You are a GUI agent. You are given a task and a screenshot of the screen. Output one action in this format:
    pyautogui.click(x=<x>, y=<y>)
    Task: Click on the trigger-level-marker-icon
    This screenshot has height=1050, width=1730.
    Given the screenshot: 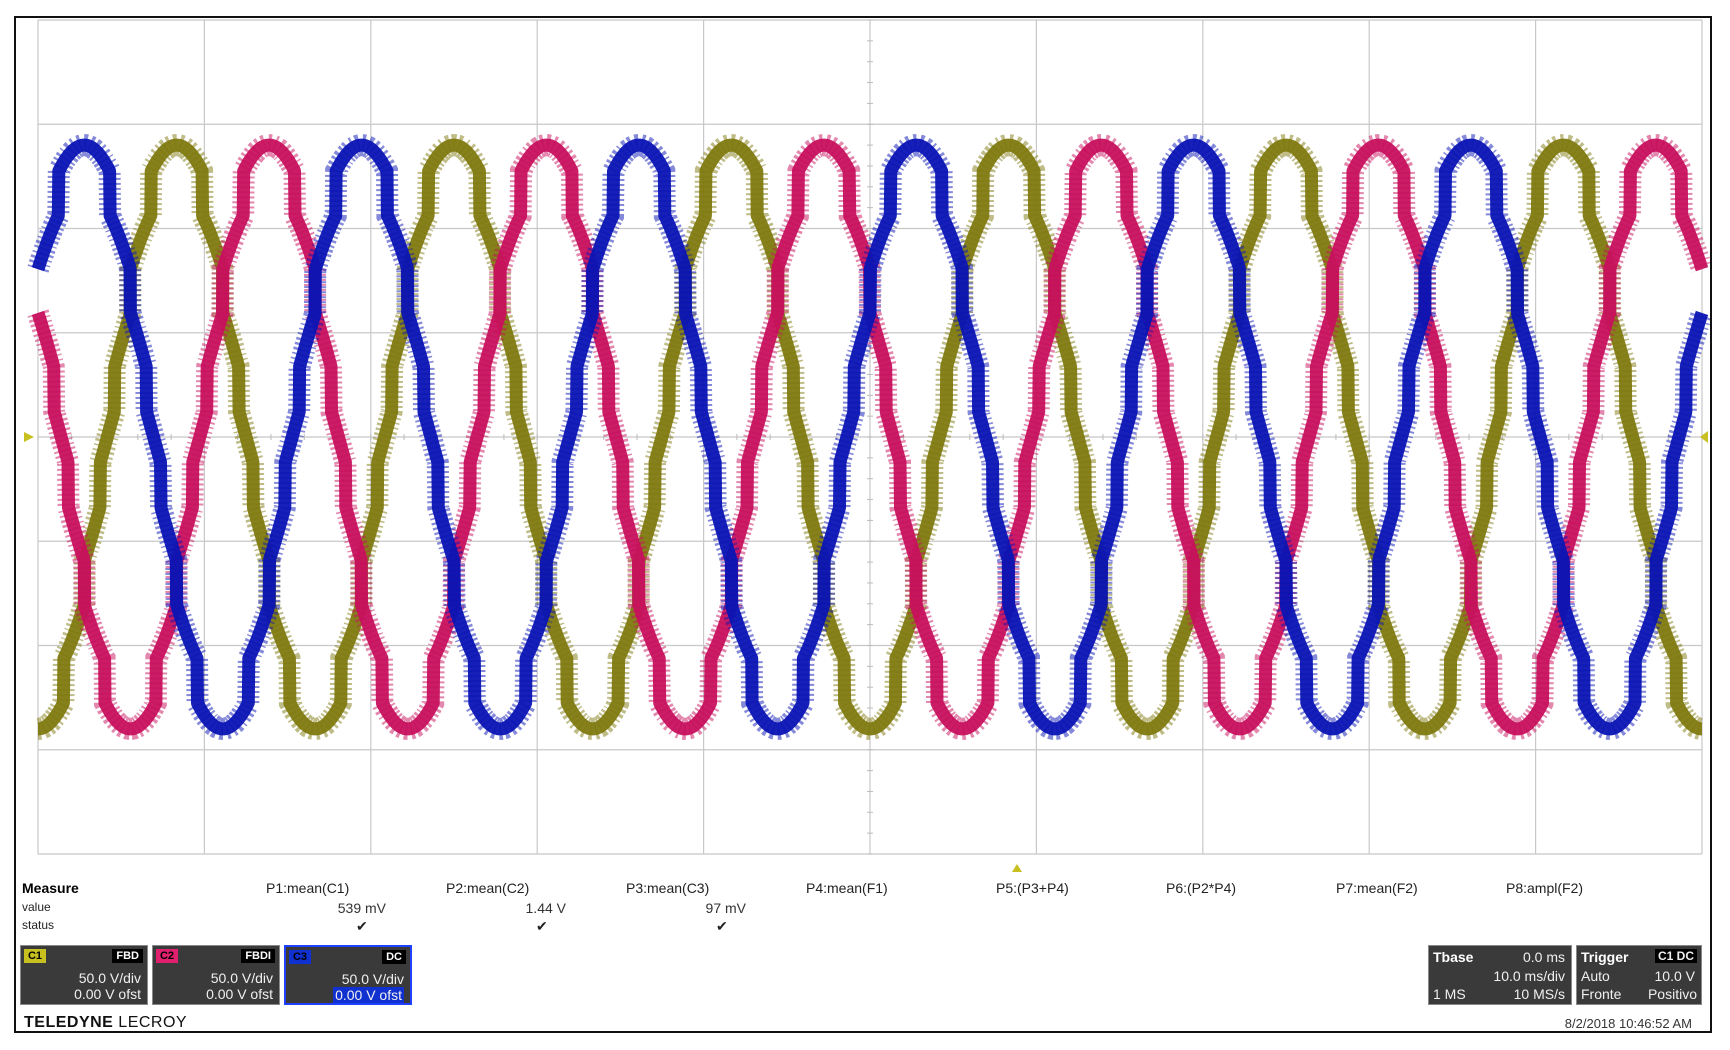 What is the action you would take?
    pyautogui.click(x=1704, y=437)
    